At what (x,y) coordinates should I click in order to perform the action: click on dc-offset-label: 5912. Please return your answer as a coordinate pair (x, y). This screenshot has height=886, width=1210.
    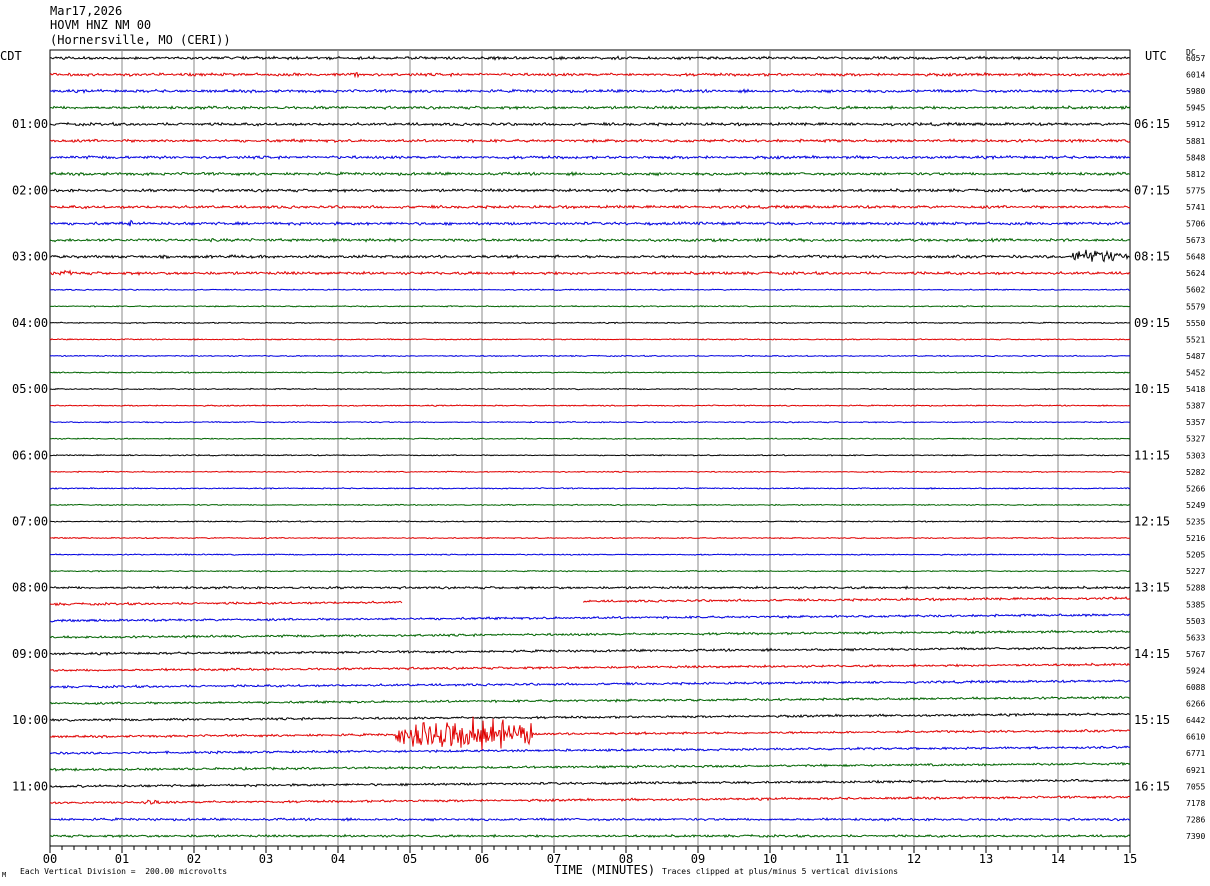
    Looking at the image, I should click on (1195, 124).